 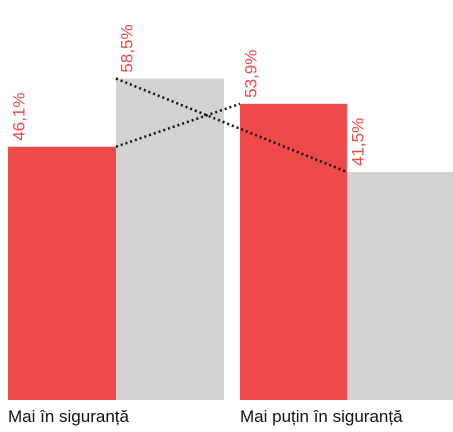 I want to click on x-tick-label: Mai puțin în siguranță, so click(x=321, y=416).